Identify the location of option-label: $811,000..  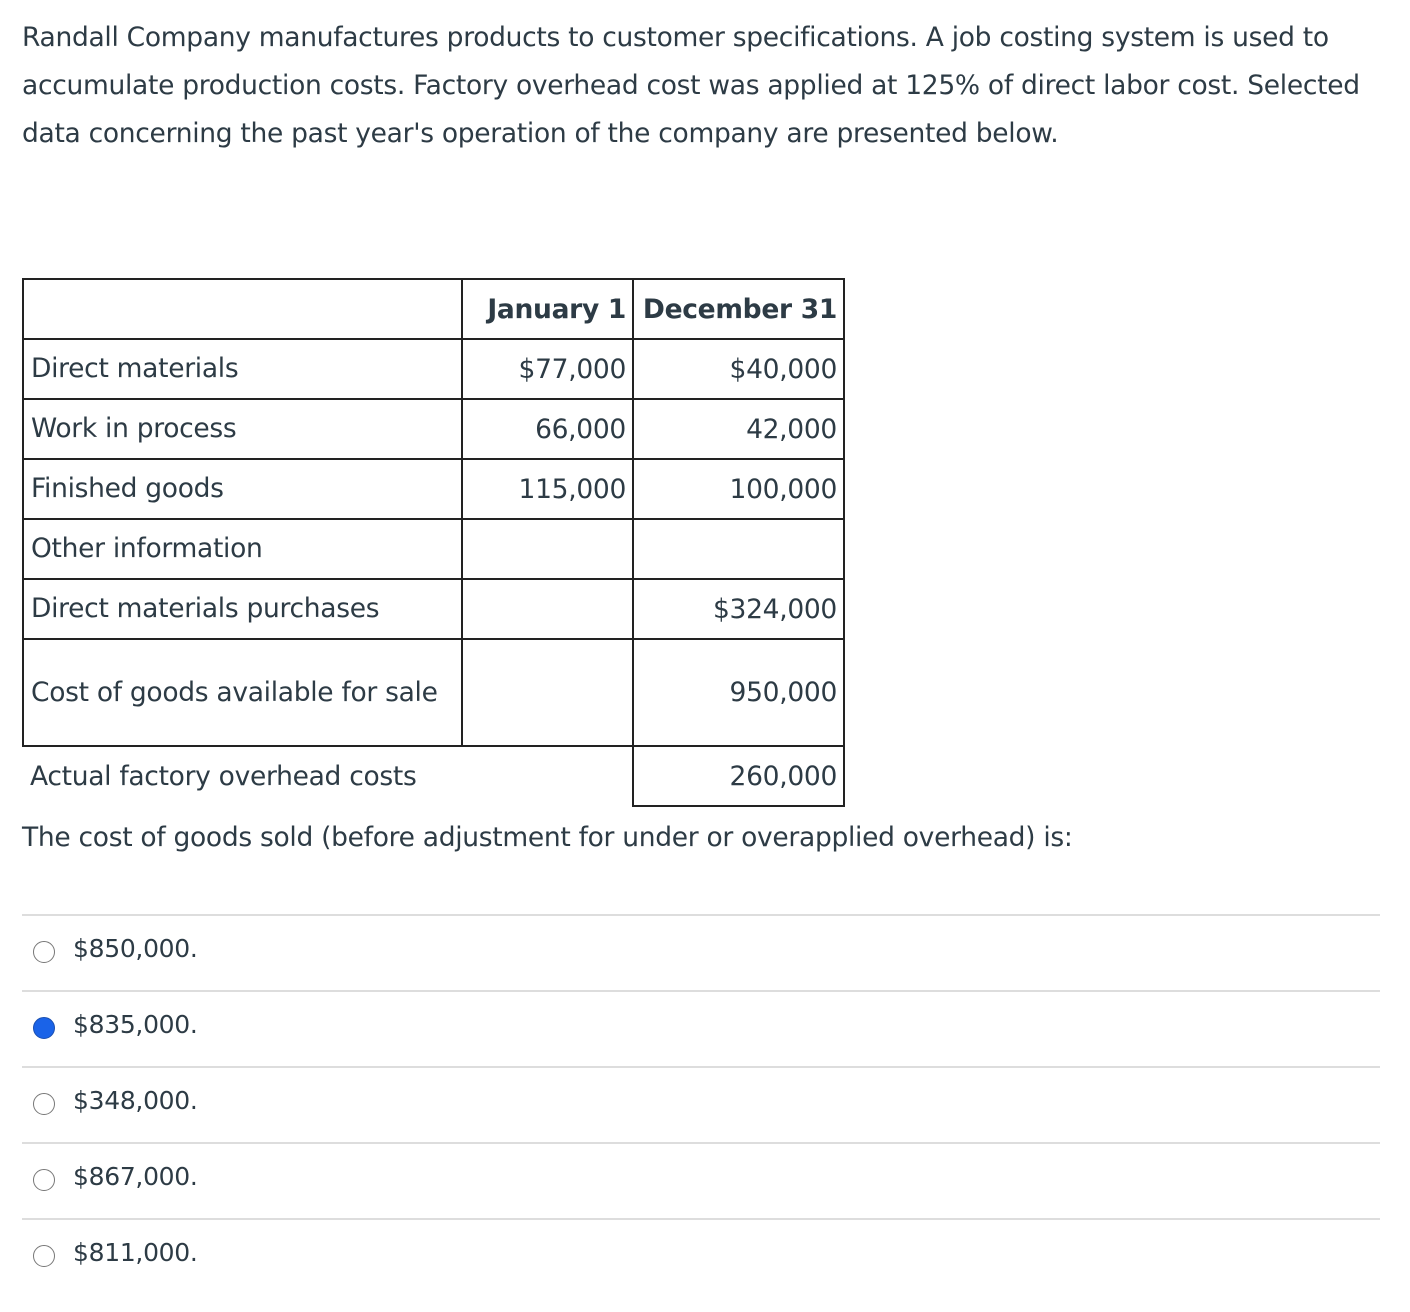
(135, 1252).